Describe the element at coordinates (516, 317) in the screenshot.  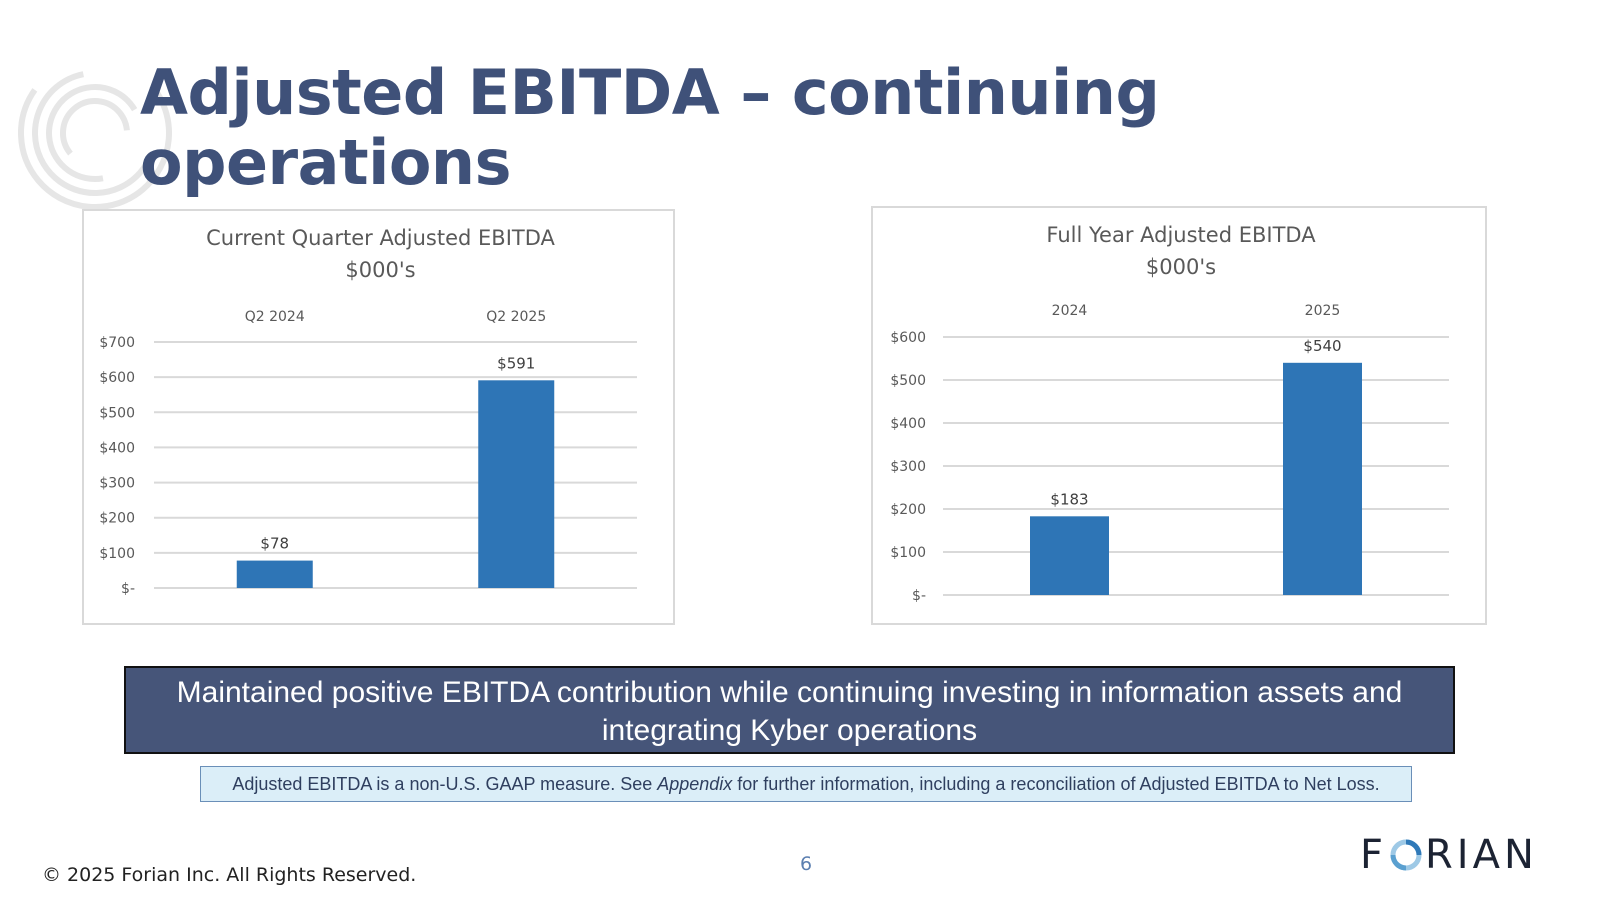
I see `chart-0-category-label: Q2 2025` at that location.